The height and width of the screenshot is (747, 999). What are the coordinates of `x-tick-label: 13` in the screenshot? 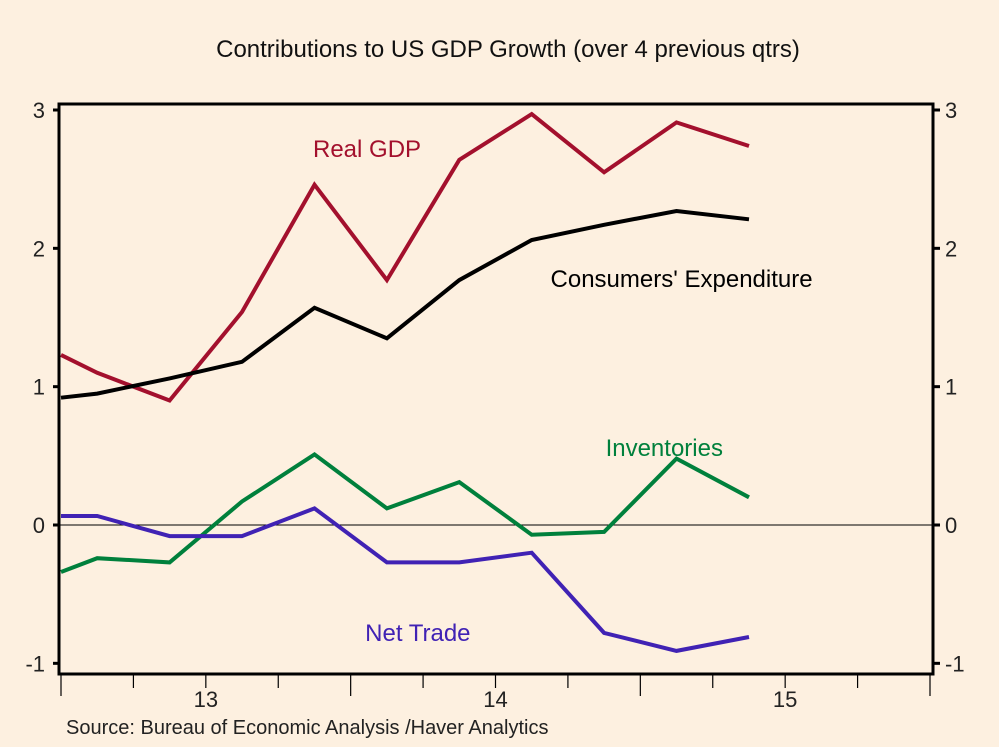 It's located at (206, 699).